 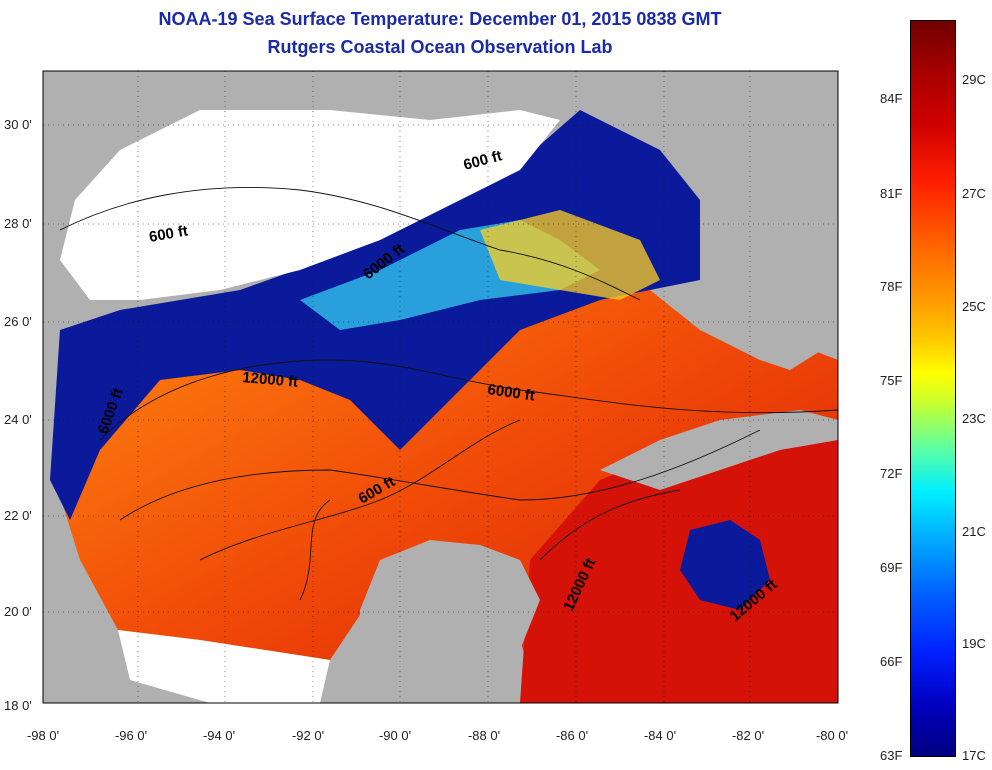 What do you see at coordinates (832, 735) in the screenshot?
I see `lon-tick-label: -80 0'` at bounding box center [832, 735].